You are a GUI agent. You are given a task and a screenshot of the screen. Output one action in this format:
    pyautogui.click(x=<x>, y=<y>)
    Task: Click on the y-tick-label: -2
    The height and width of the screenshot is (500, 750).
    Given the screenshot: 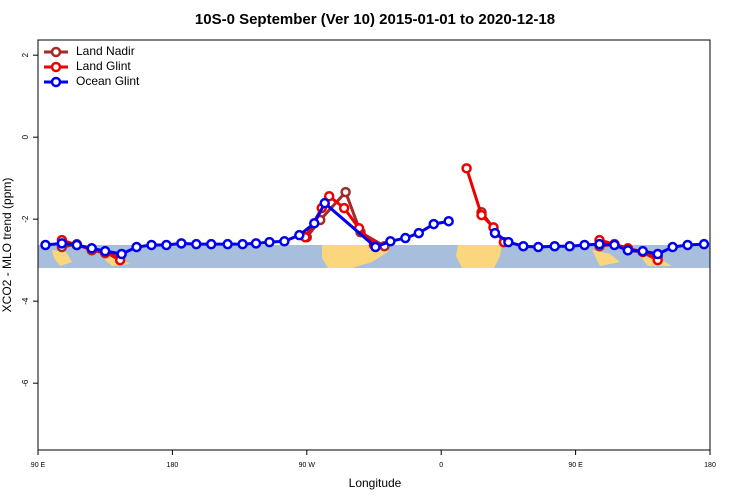 What is the action you would take?
    pyautogui.click(x=25, y=219)
    